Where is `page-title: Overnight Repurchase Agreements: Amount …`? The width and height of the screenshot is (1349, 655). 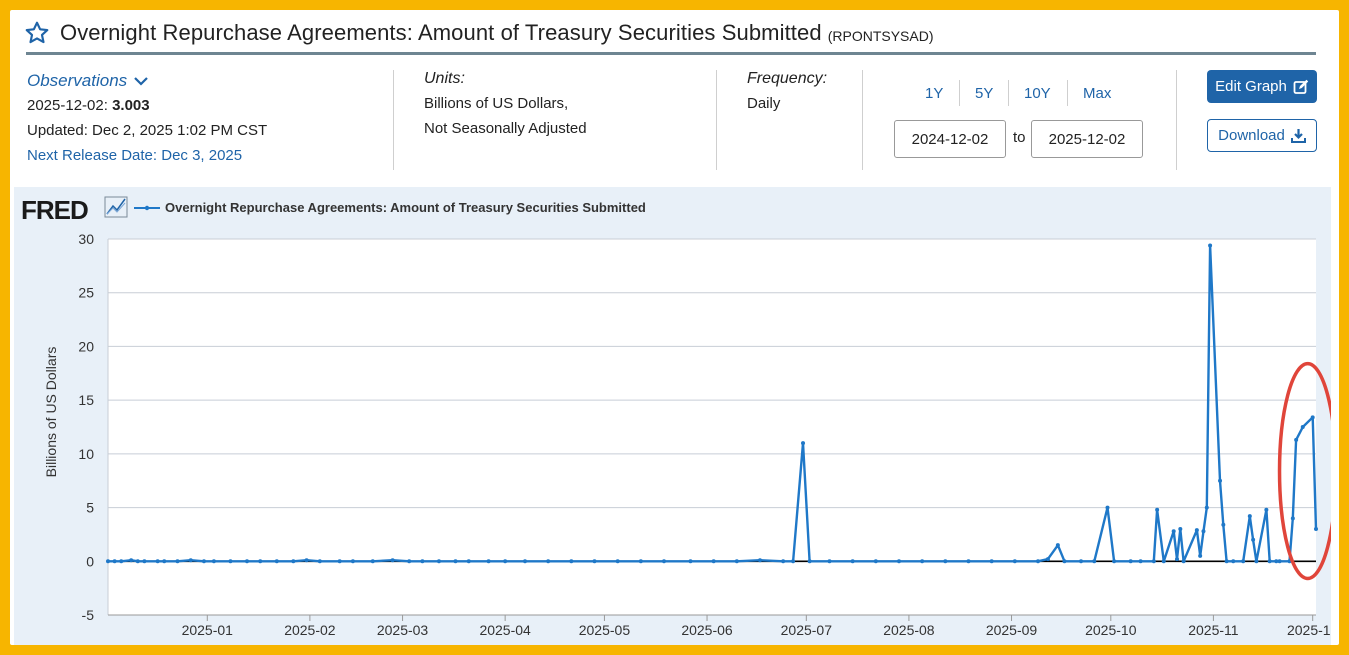 page-title: Overnight Repurchase Agreements: Amount … is located at coordinates (441, 32).